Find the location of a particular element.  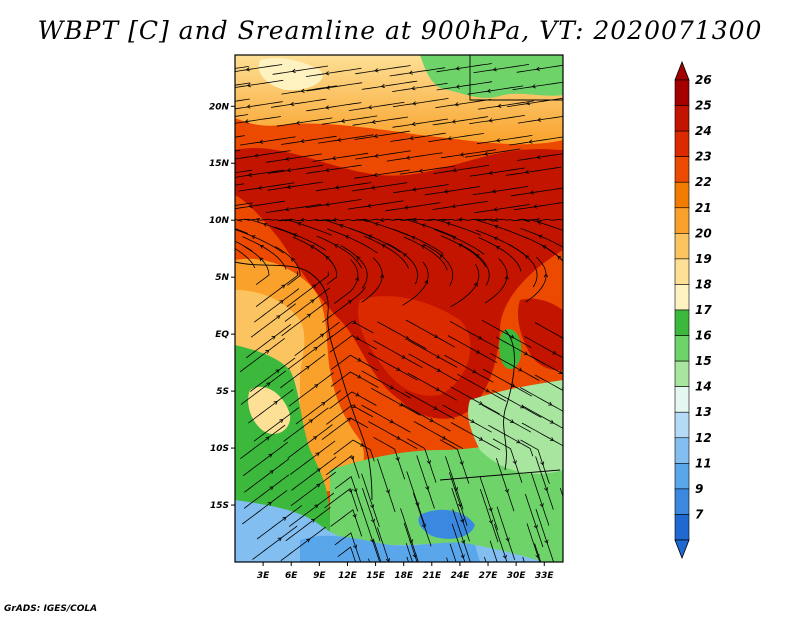

lon-tick-label: 15E is located at coordinates (376, 576).